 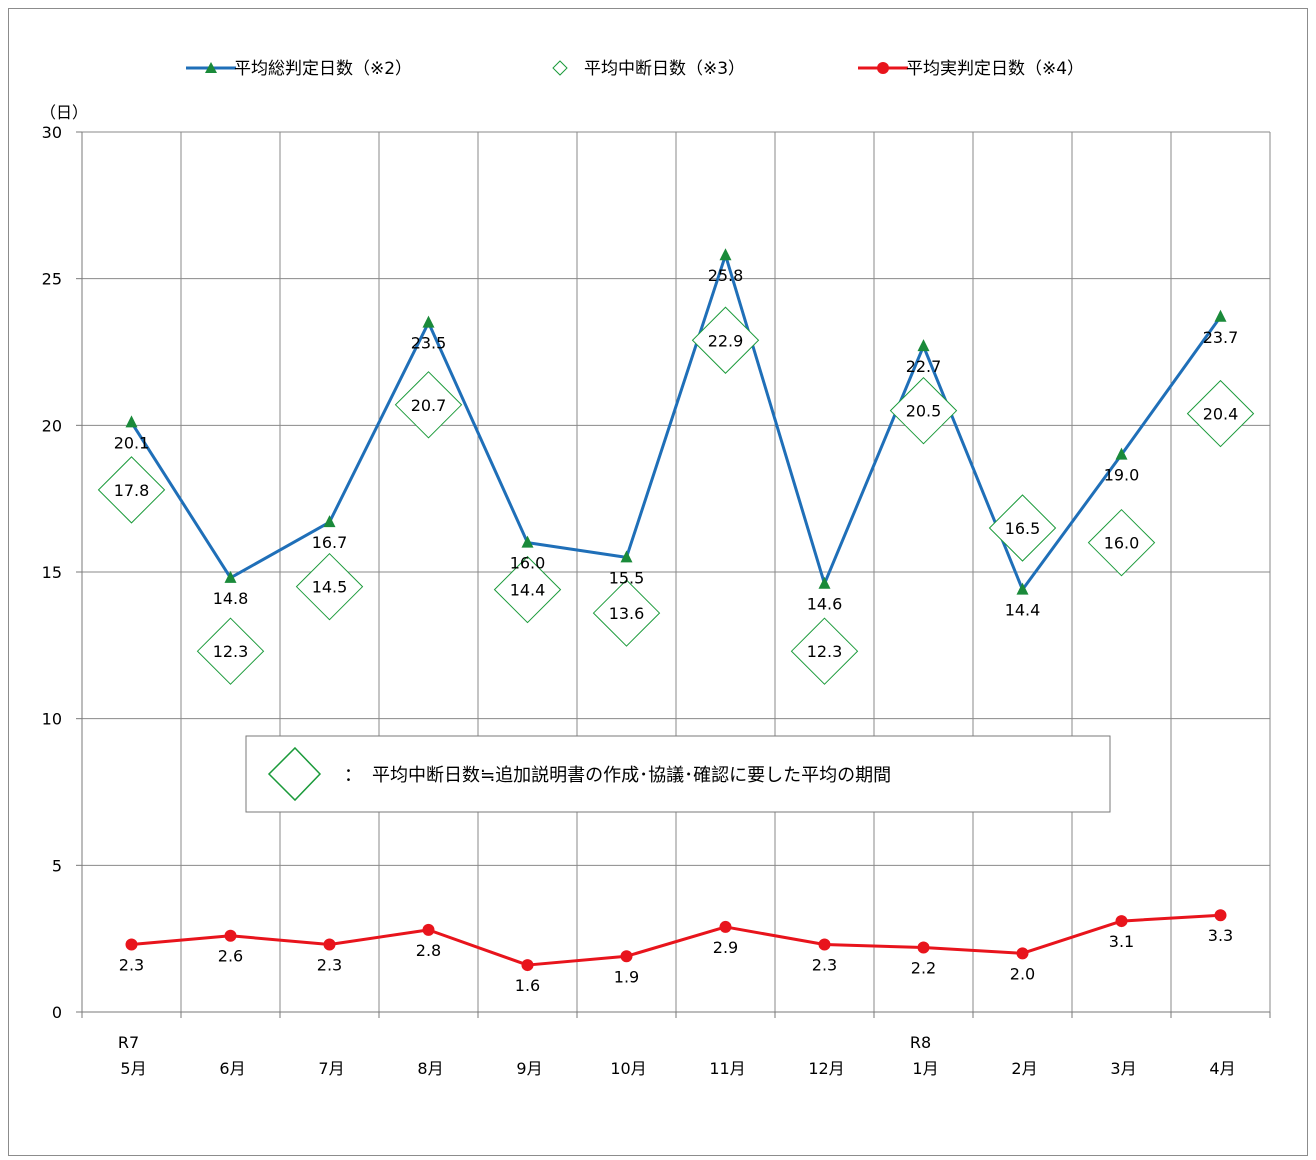 I want to click on annotation-text: 平均中断日数≒追加説明書の作成･協議･確認に要した平均の期間, so click(x=631, y=775).